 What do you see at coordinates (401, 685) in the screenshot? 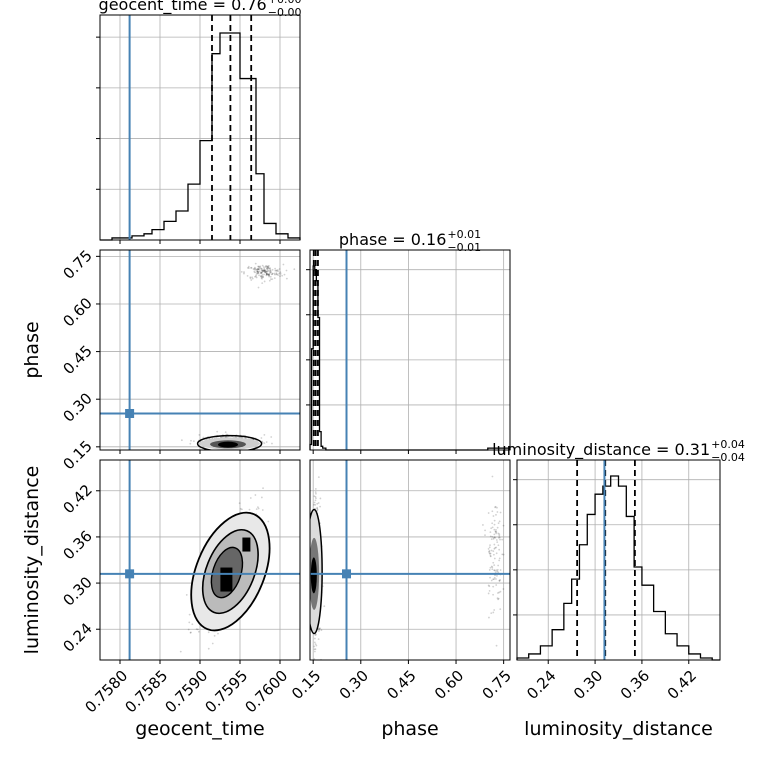
I see `x-tick-label-phase: 0.45` at bounding box center [401, 685].